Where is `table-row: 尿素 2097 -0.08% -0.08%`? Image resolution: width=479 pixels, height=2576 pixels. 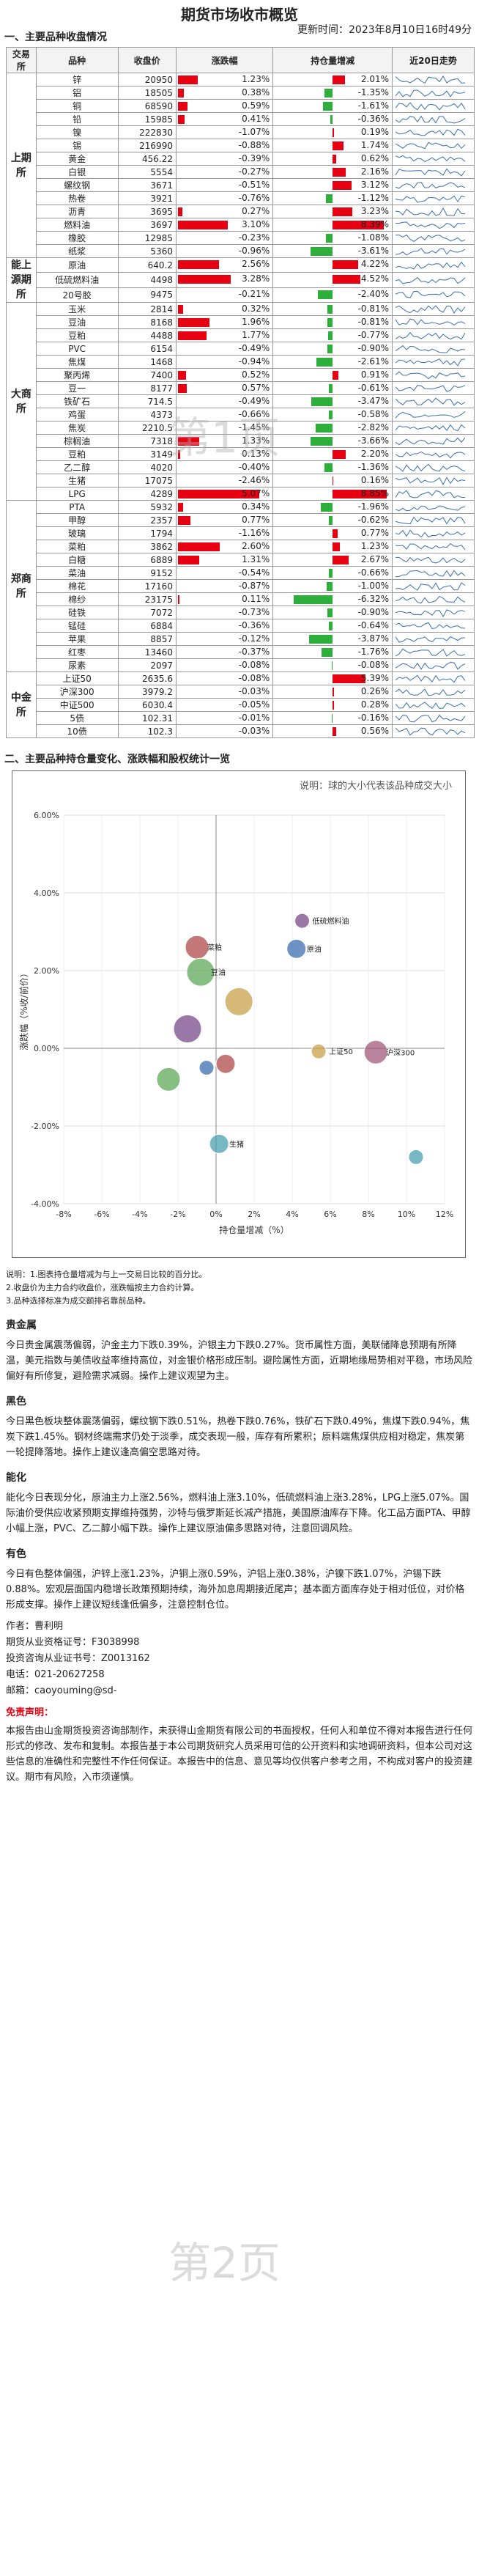 table-row: 尿素 2097 -0.08% -0.08% is located at coordinates (241, 665).